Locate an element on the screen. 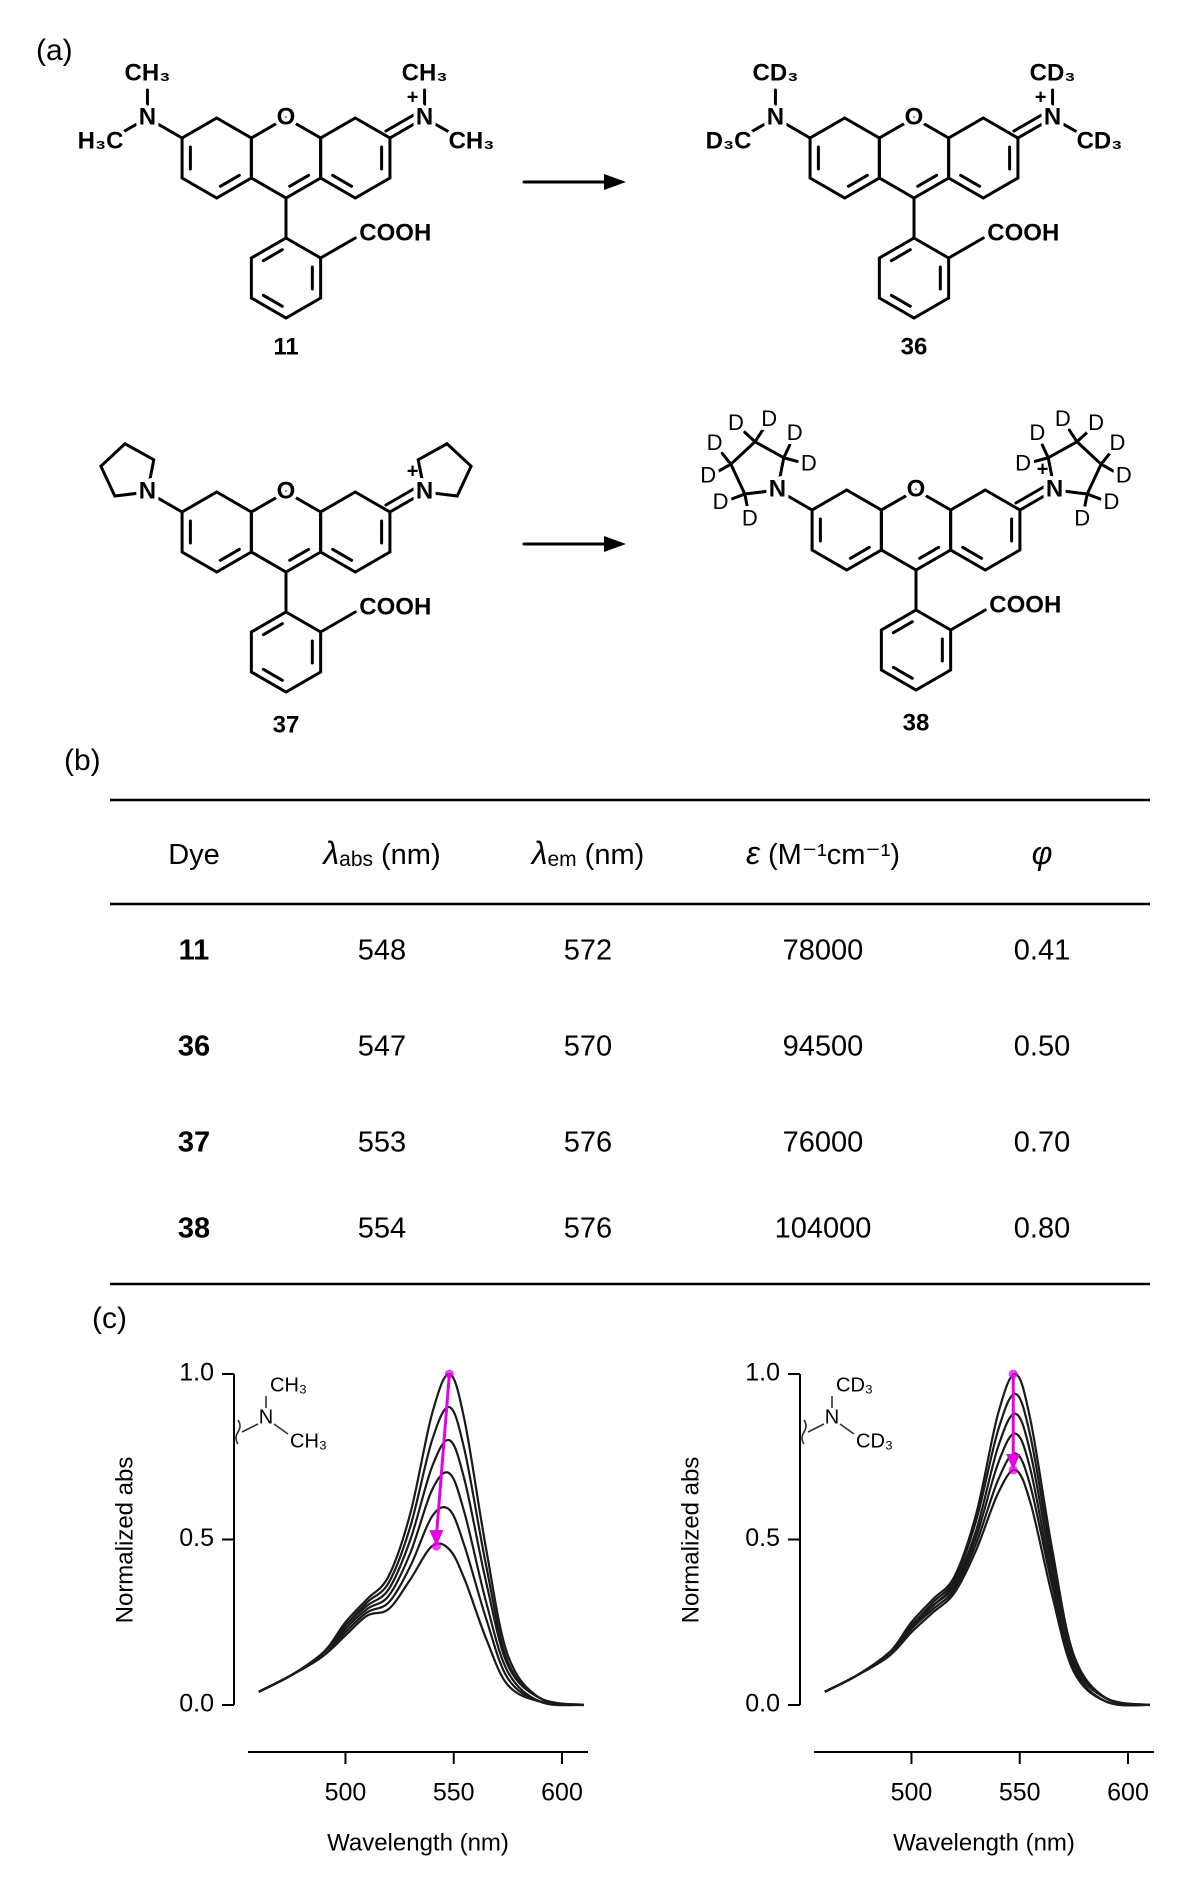 This screenshot has height=1896, width=1200. charge: + is located at coordinates (1041, 97).